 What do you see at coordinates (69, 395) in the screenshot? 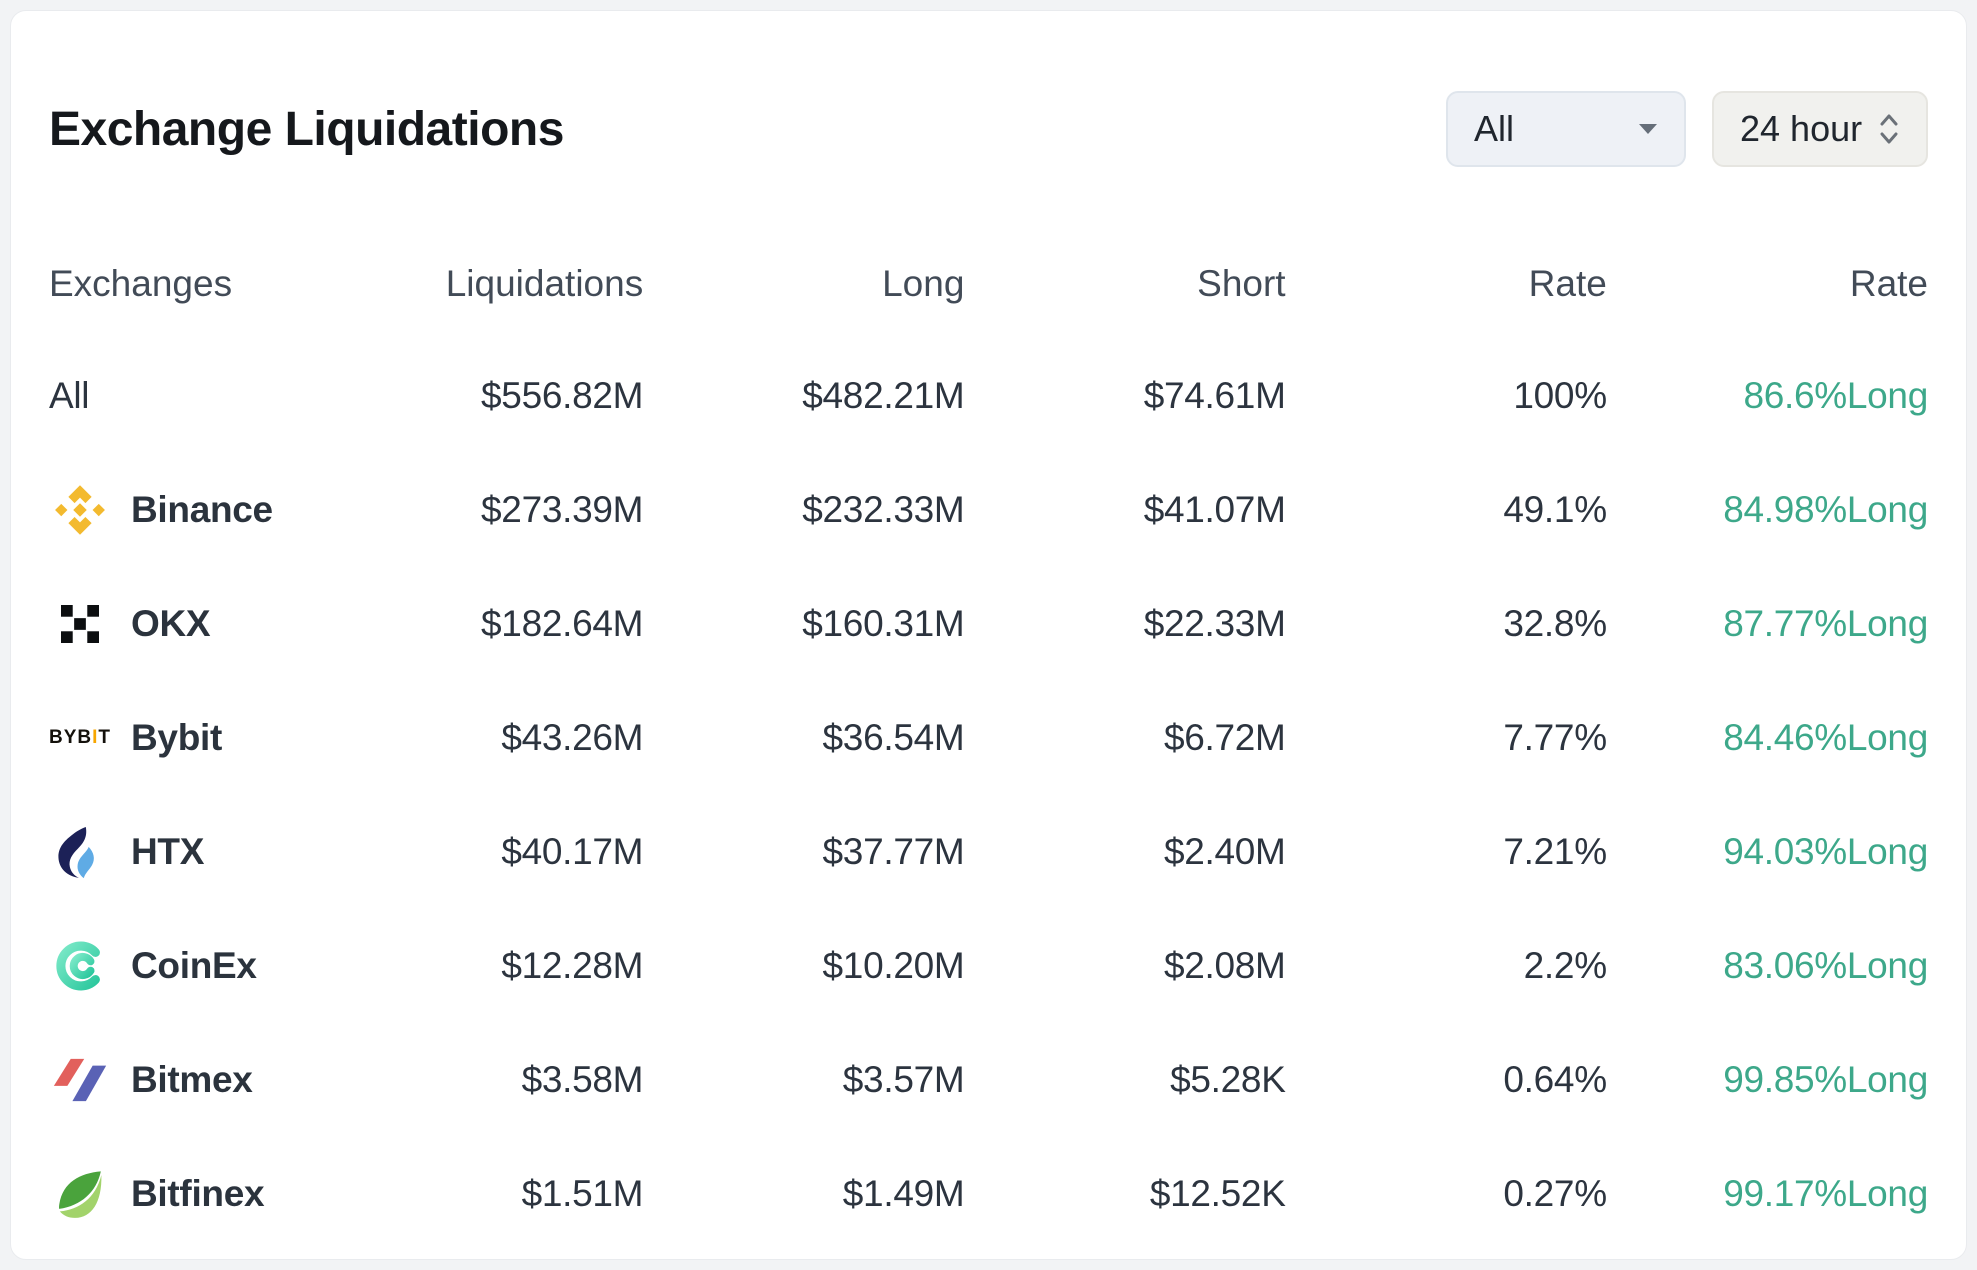
I see `exchange-name: All` at bounding box center [69, 395].